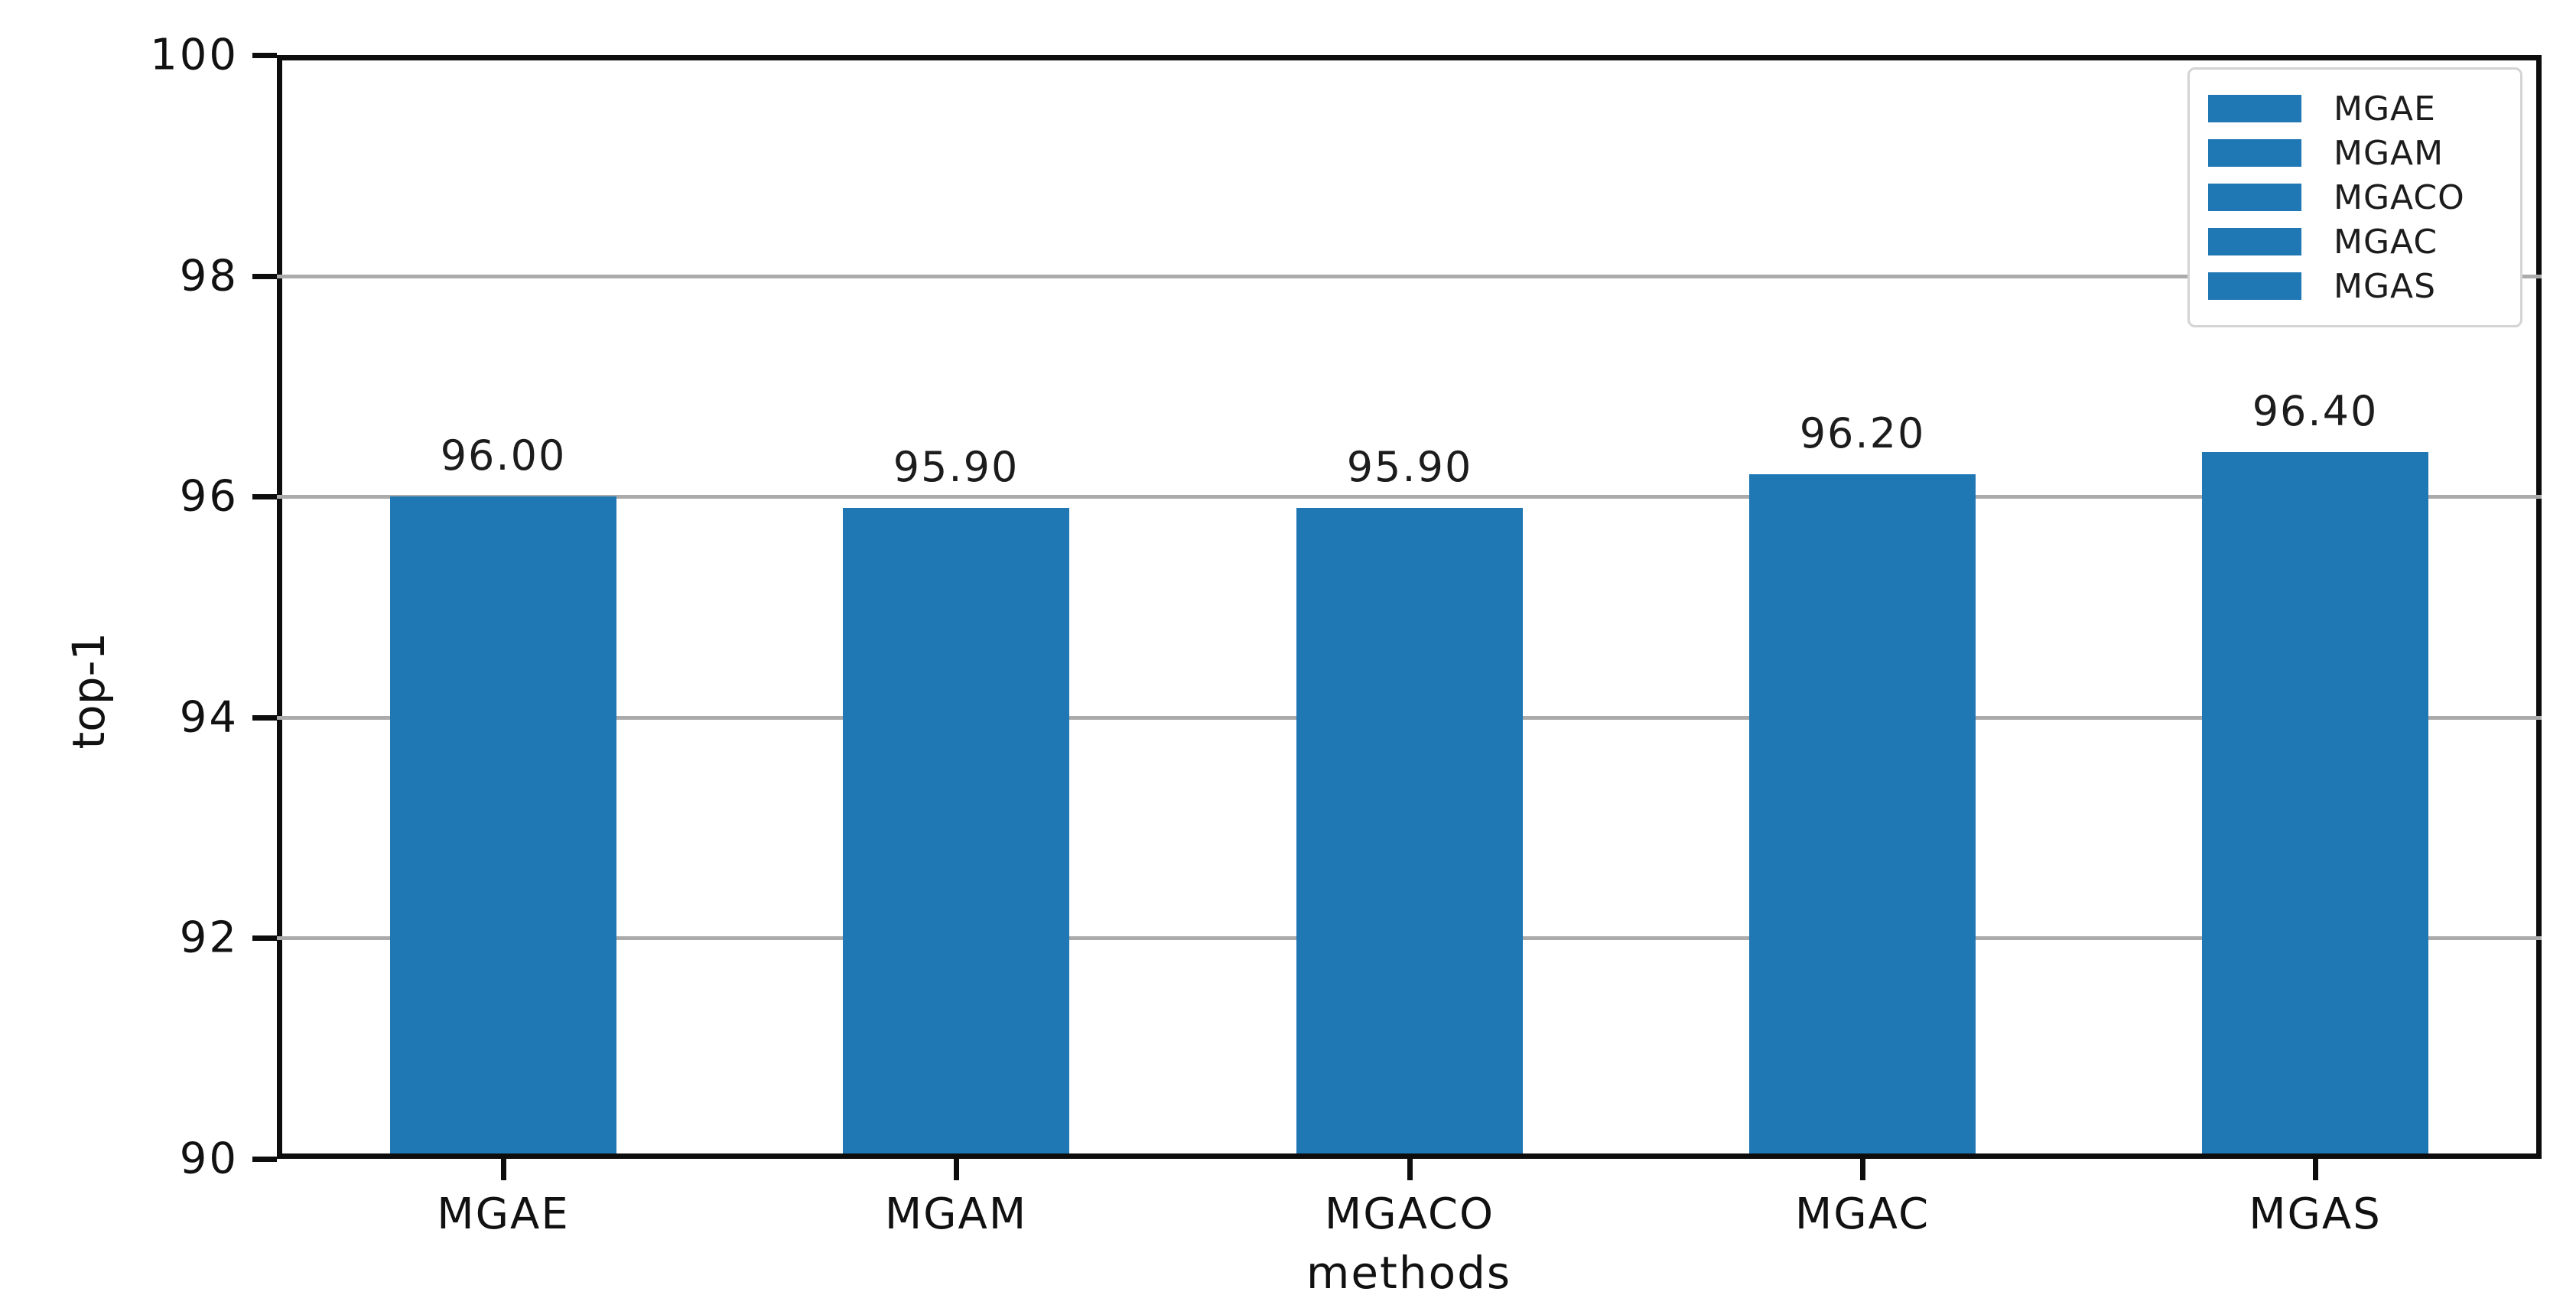  What do you see at coordinates (194, 55) in the screenshot?
I see `y-tick-label: 100` at bounding box center [194, 55].